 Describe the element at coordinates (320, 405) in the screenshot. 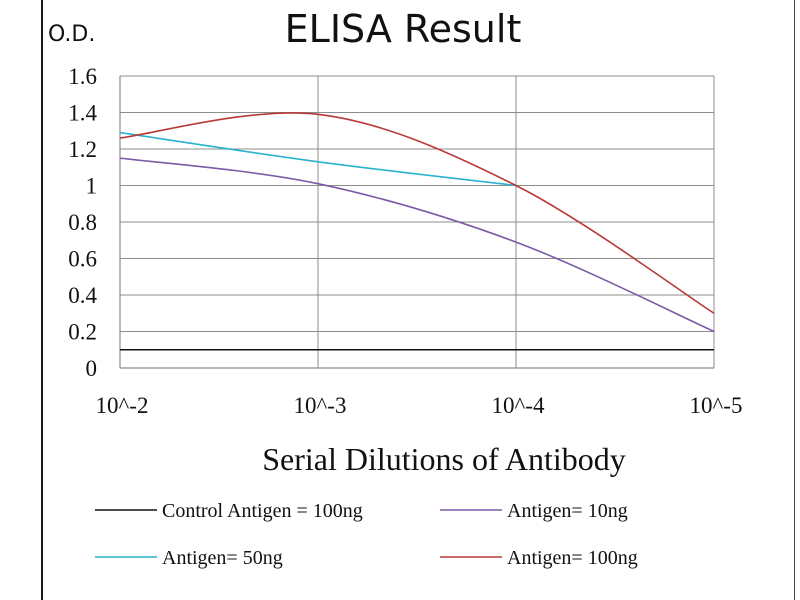

I see `x-tick-label: 10^-3` at that location.